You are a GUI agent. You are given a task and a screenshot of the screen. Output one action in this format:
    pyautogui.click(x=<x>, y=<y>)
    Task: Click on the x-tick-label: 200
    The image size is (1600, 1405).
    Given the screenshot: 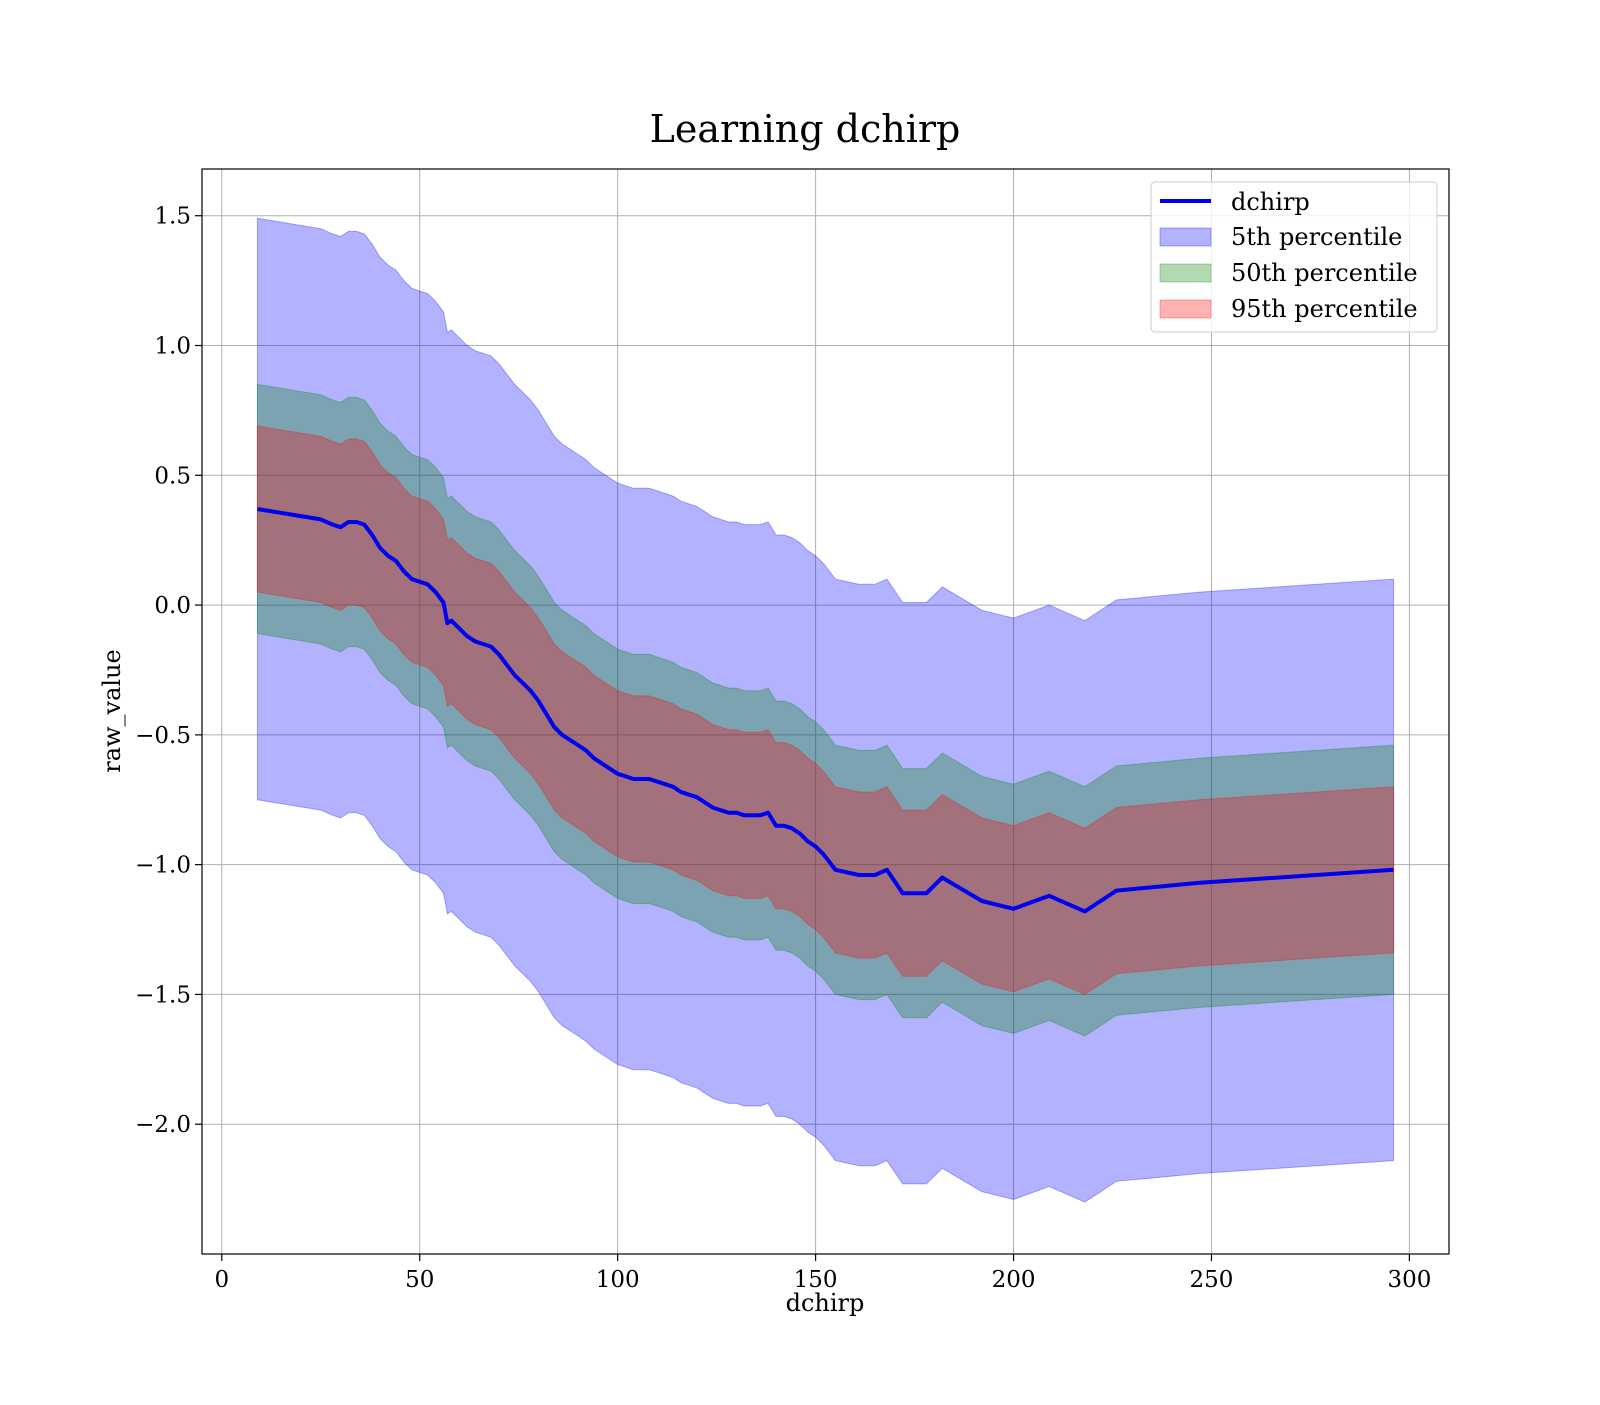 What is the action you would take?
    pyautogui.click(x=1014, y=1280)
    